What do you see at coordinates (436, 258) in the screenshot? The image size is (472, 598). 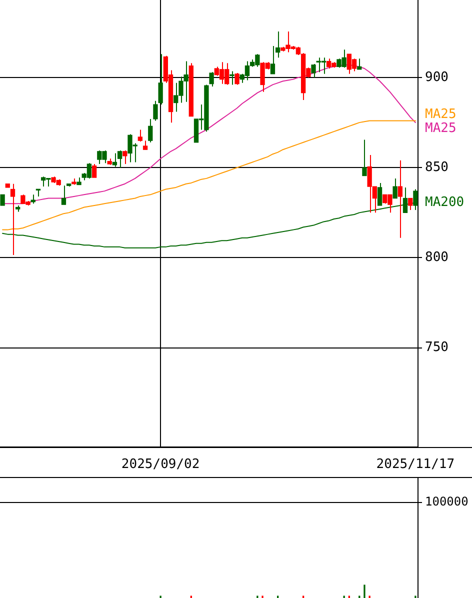 I see `y-tick-label: 800` at bounding box center [436, 258].